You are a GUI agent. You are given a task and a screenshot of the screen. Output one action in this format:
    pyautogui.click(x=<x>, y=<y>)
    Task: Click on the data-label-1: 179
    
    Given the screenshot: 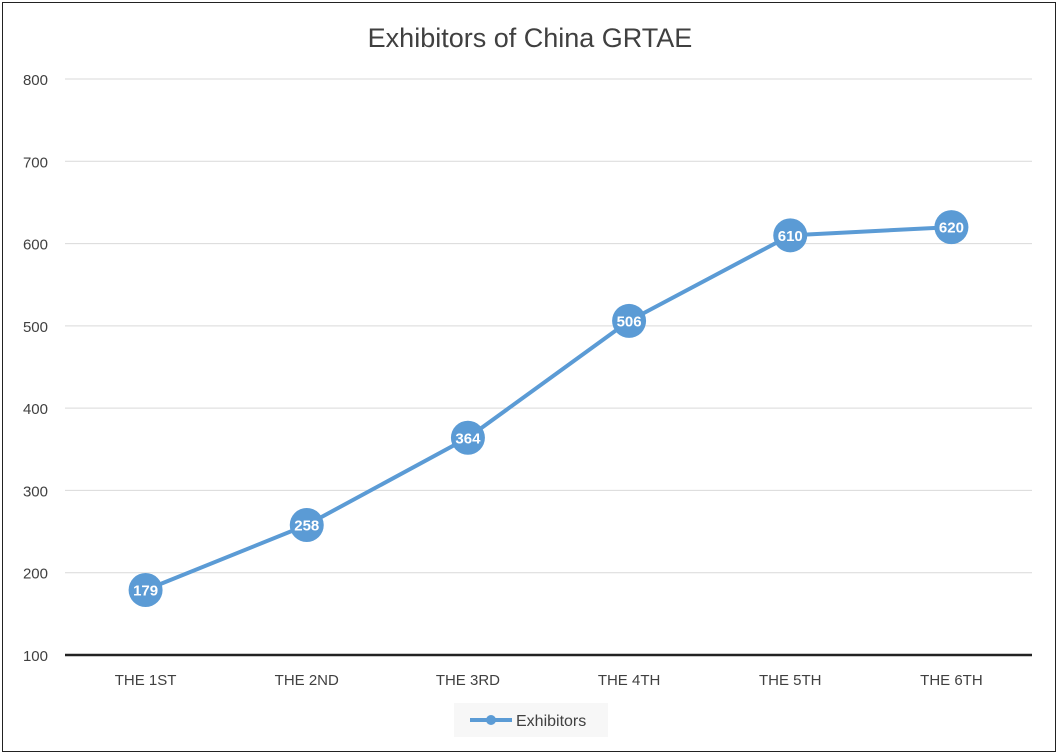 What is the action you would take?
    pyautogui.click(x=145, y=590)
    